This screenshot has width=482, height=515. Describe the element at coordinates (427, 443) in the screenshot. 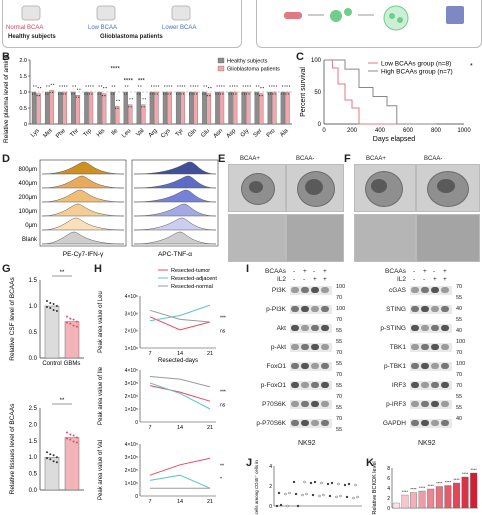

I see `i-right-cell-line-label: NK92` at that location.